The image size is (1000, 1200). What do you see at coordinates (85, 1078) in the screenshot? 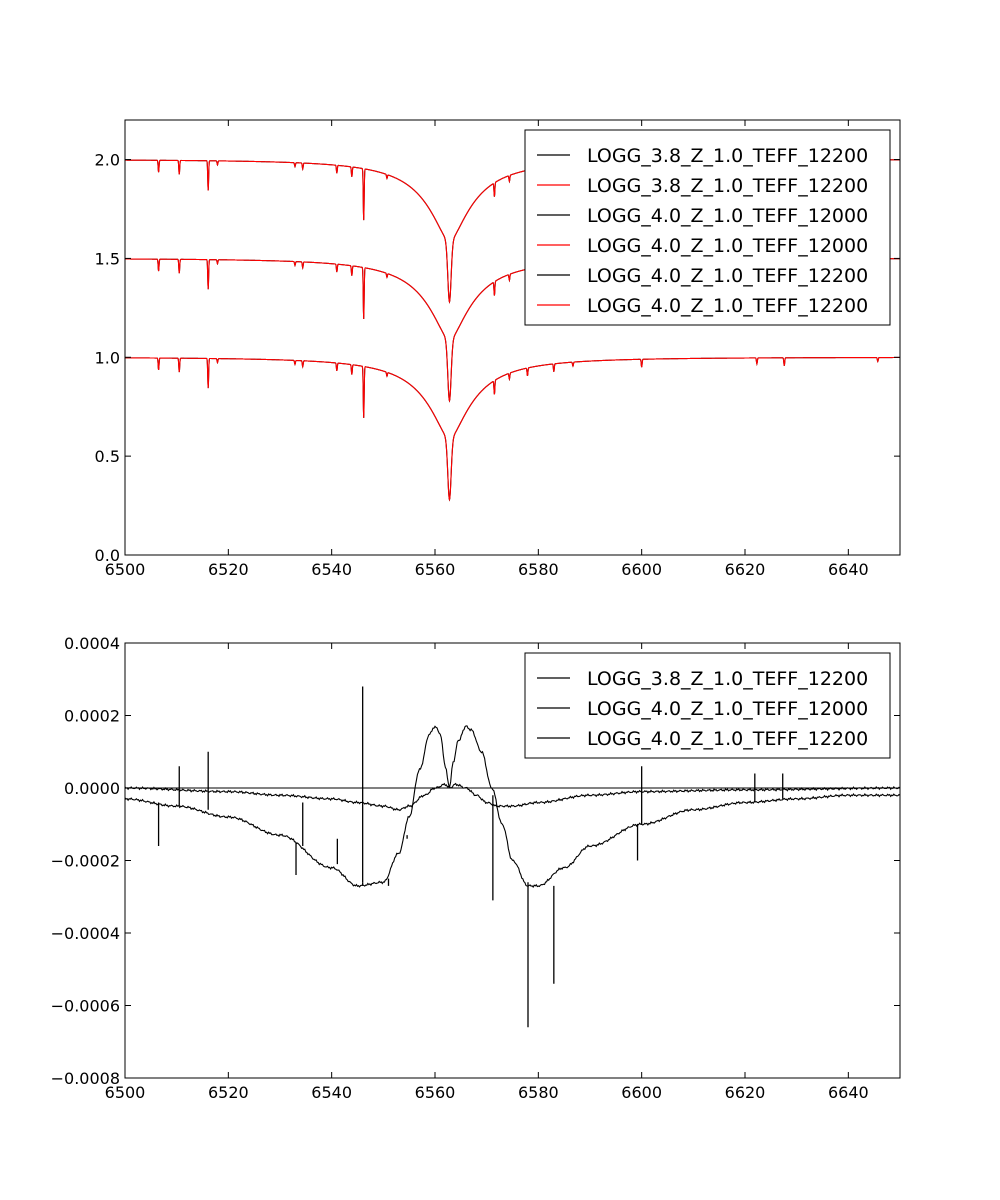
I see `y-tick-label: −0.0008` at bounding box center [85, 1078].